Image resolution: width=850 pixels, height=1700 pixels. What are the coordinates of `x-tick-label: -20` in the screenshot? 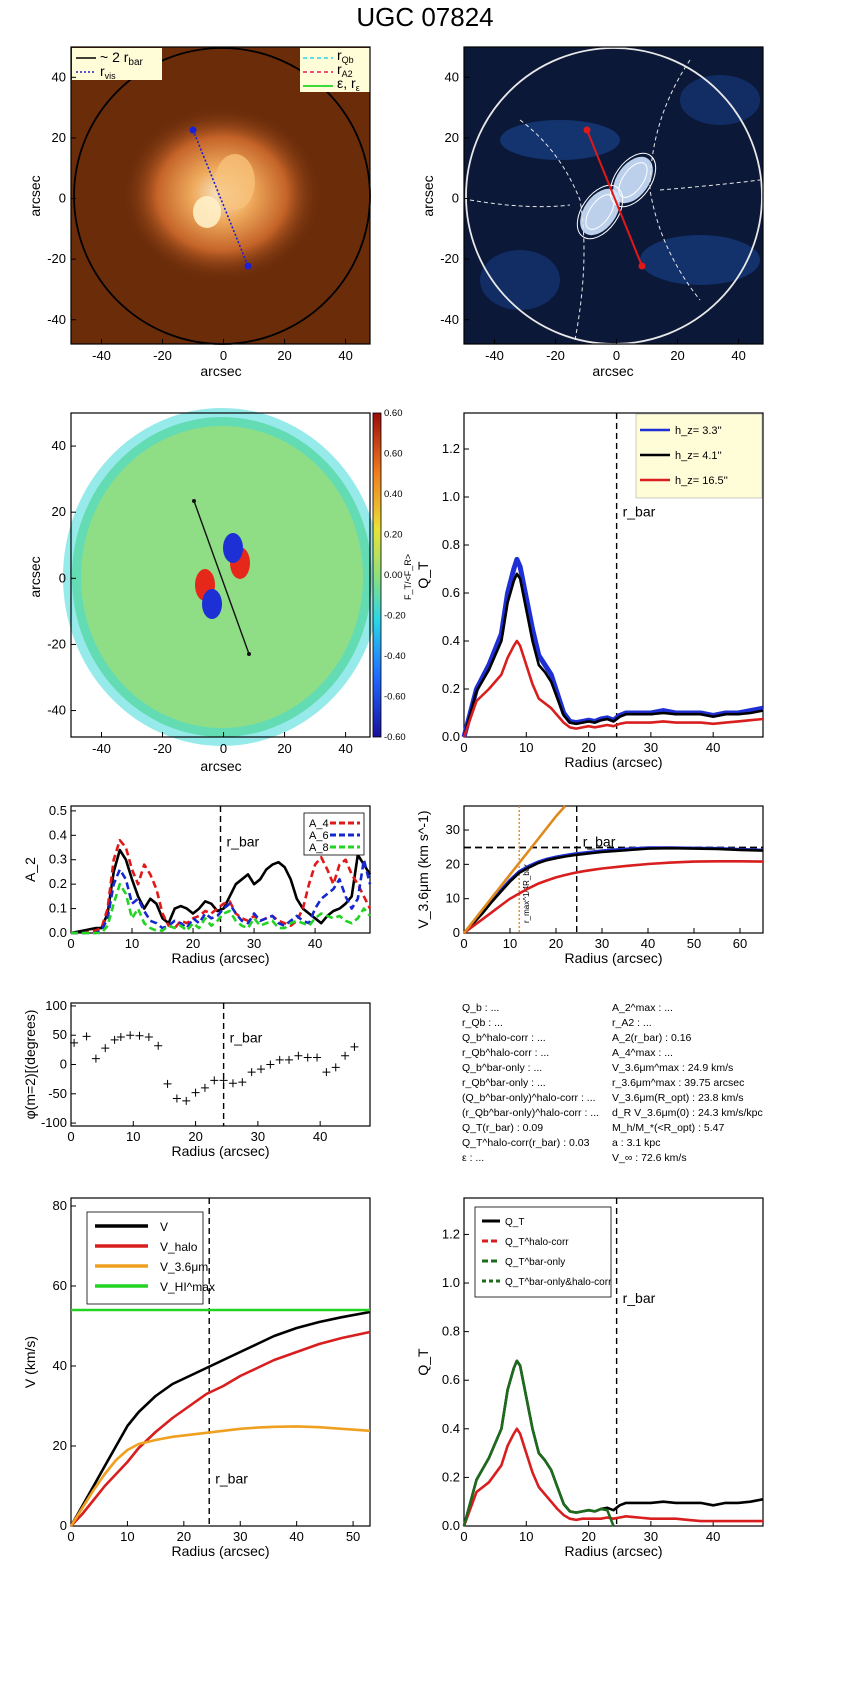 It's located at (162, 748).